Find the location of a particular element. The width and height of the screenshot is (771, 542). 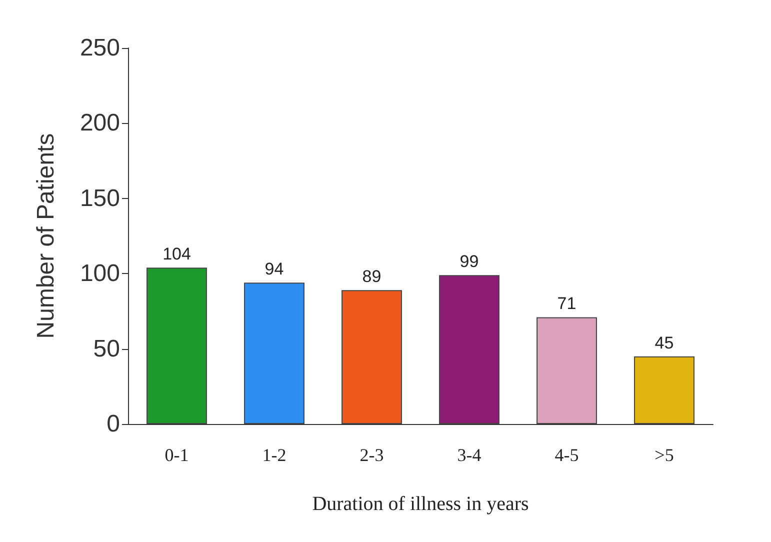

x-axis-title: Duration of illness in years is located at coordinates (421, 504).